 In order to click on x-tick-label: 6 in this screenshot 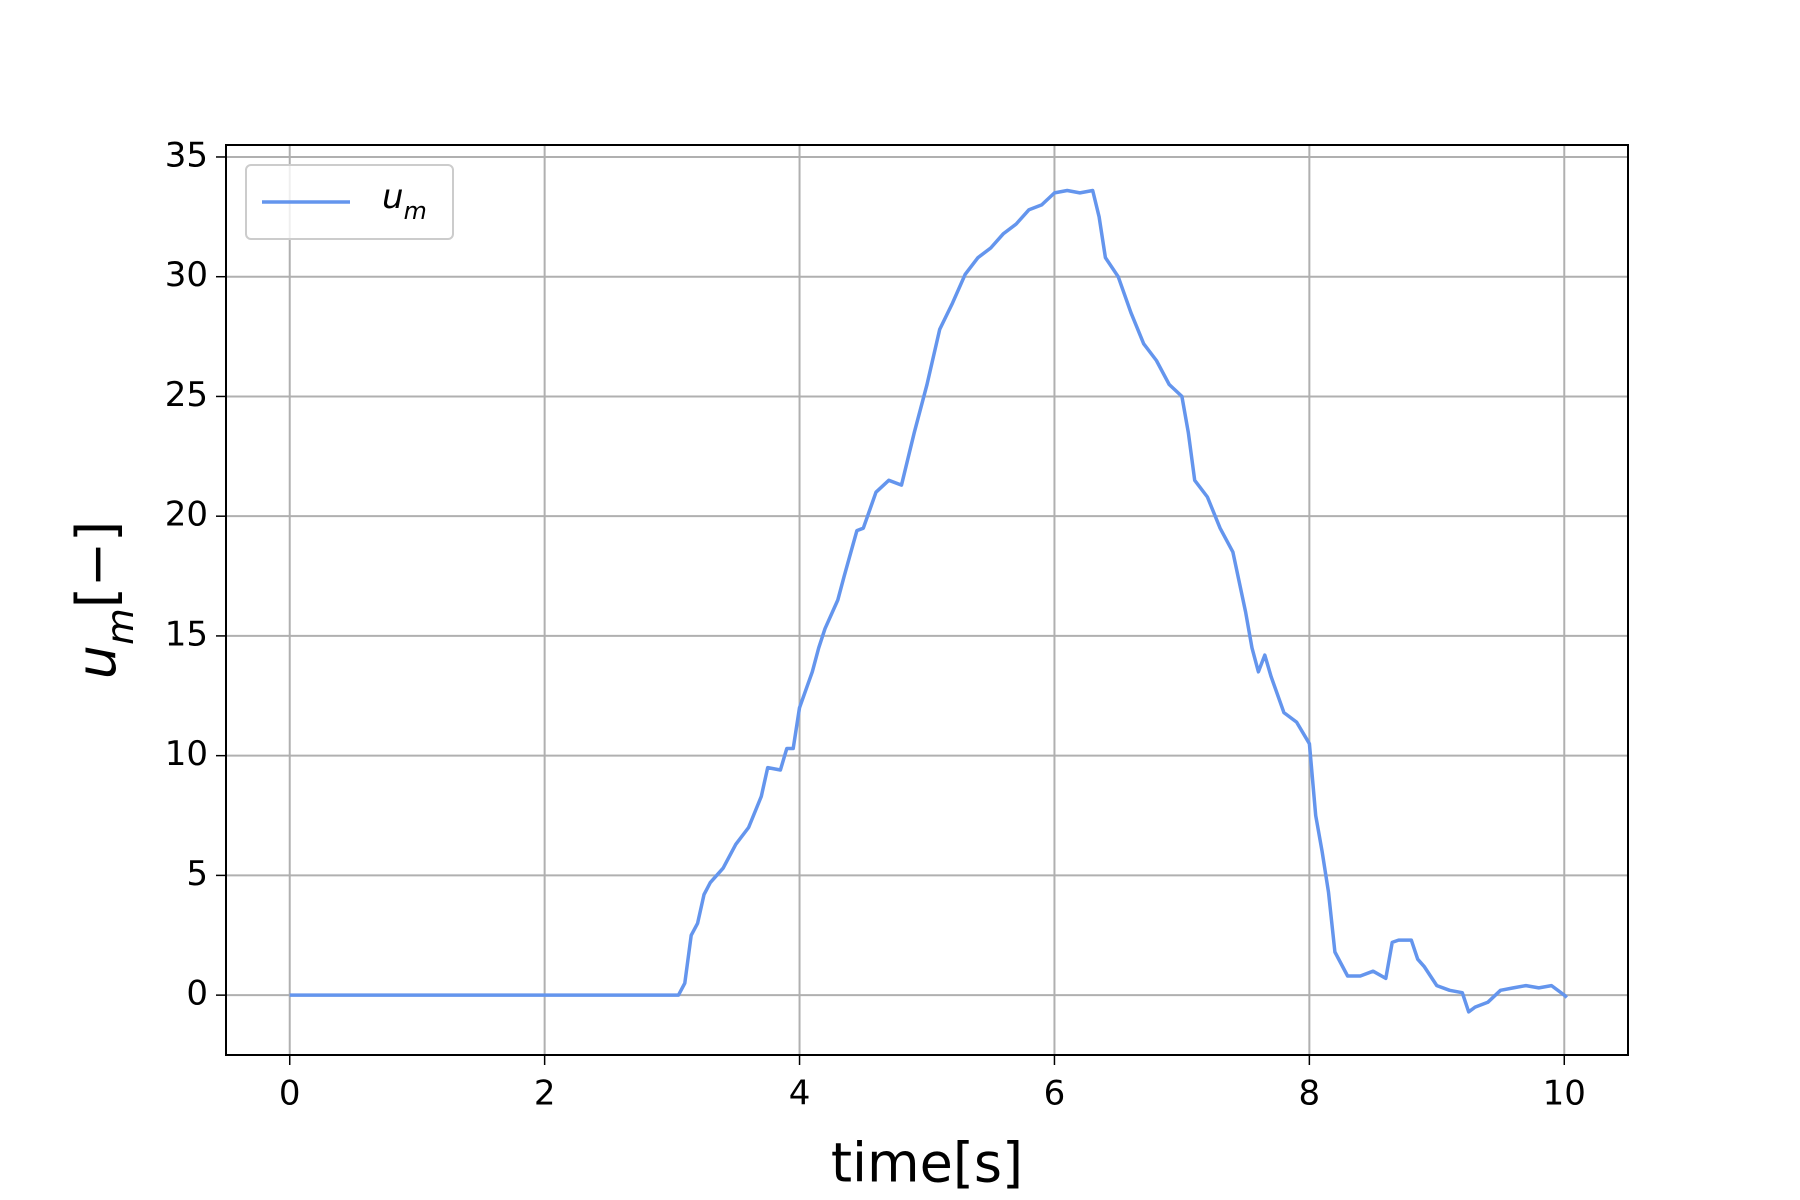, I will do `click(1055, 1094)`.